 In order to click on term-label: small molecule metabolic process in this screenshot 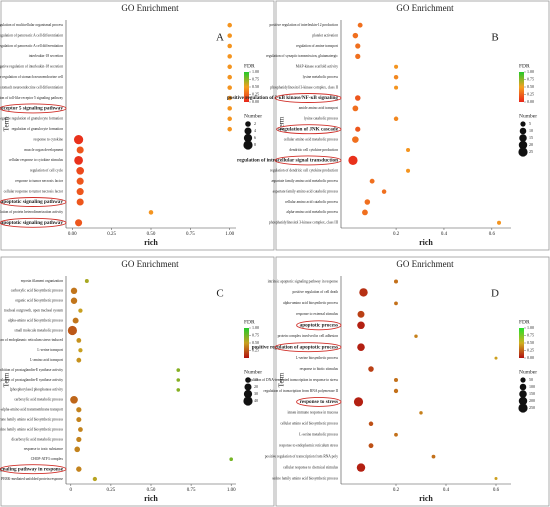, I will do `click(38, 330)`.